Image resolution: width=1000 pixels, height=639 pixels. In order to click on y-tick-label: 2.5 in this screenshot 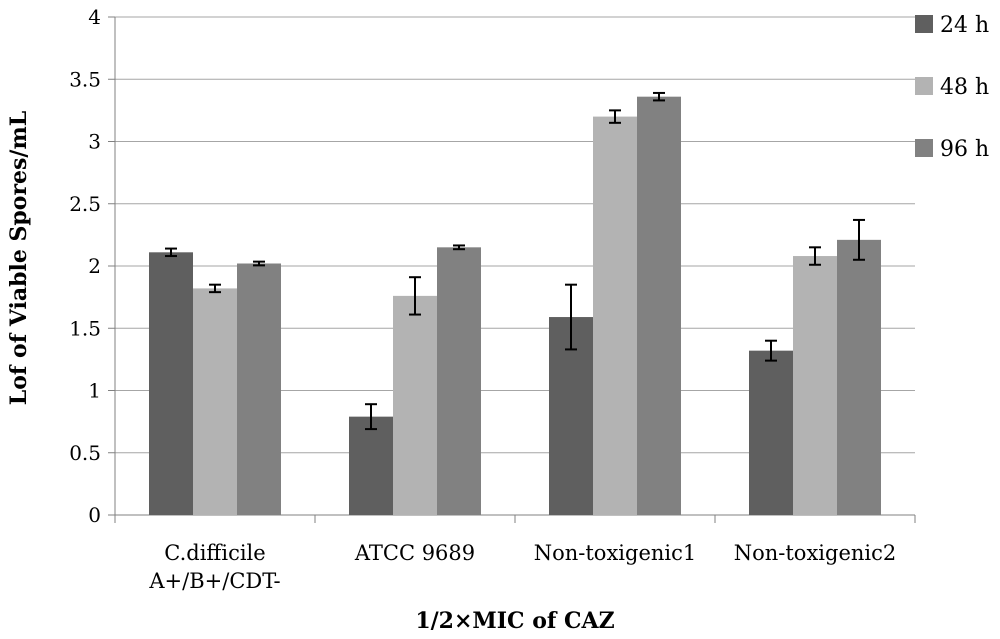, I will do `click(85, 204)`.